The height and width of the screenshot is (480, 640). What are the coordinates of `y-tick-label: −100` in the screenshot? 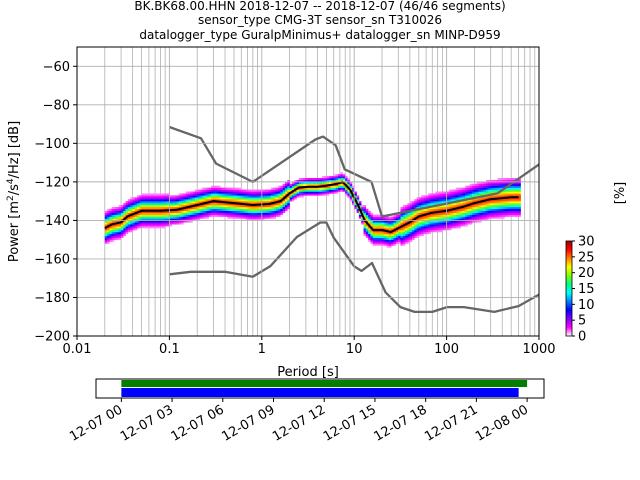 It's located at (52, 144).